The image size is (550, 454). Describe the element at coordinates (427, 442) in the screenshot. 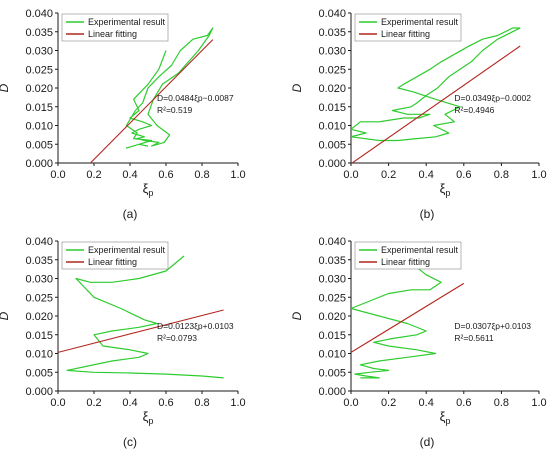

I see `panel-label: (d)` at that location.